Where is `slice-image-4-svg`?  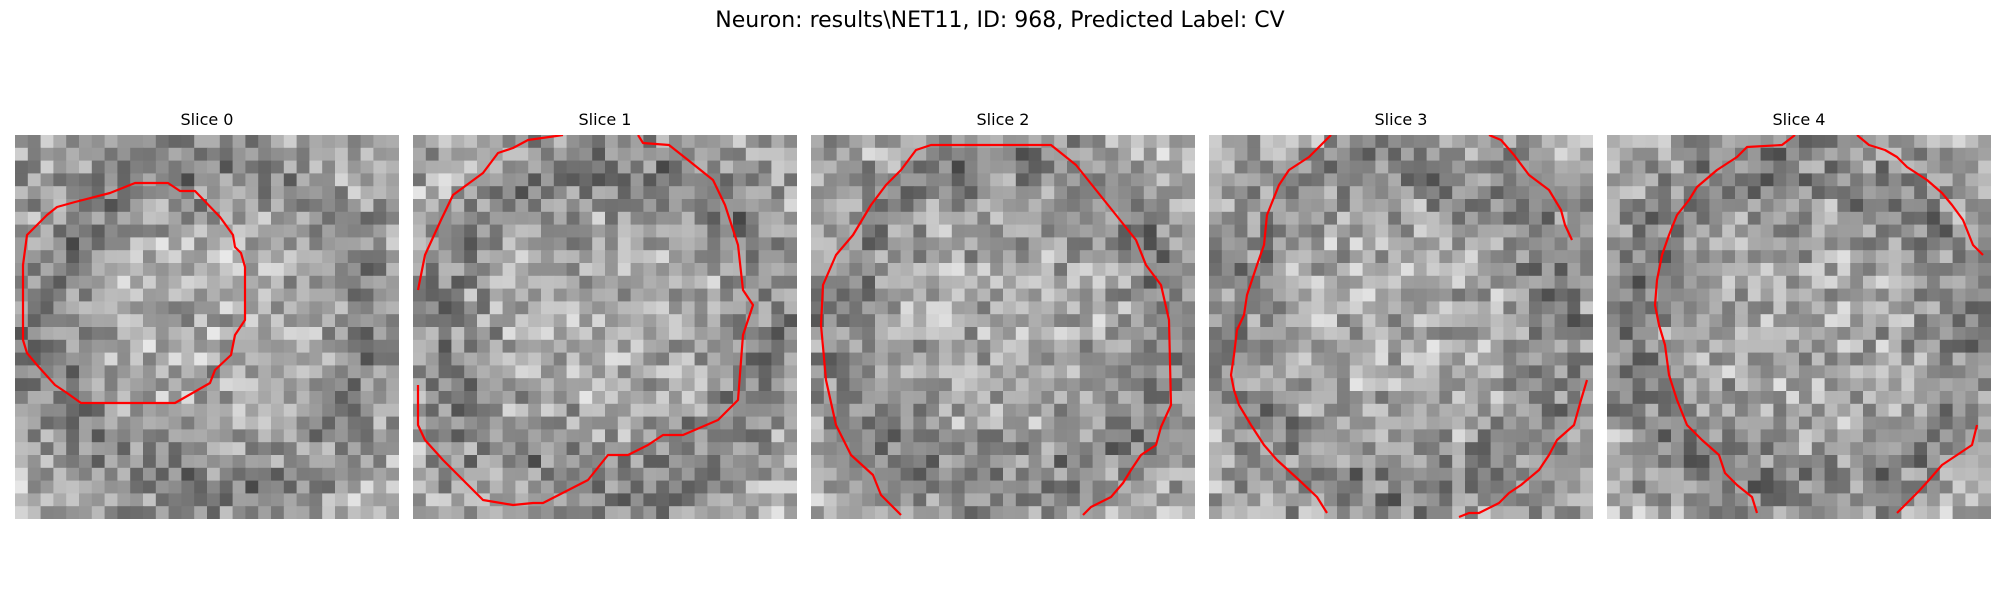
slice-image-4-svg is located at coordinates (1799, 327).